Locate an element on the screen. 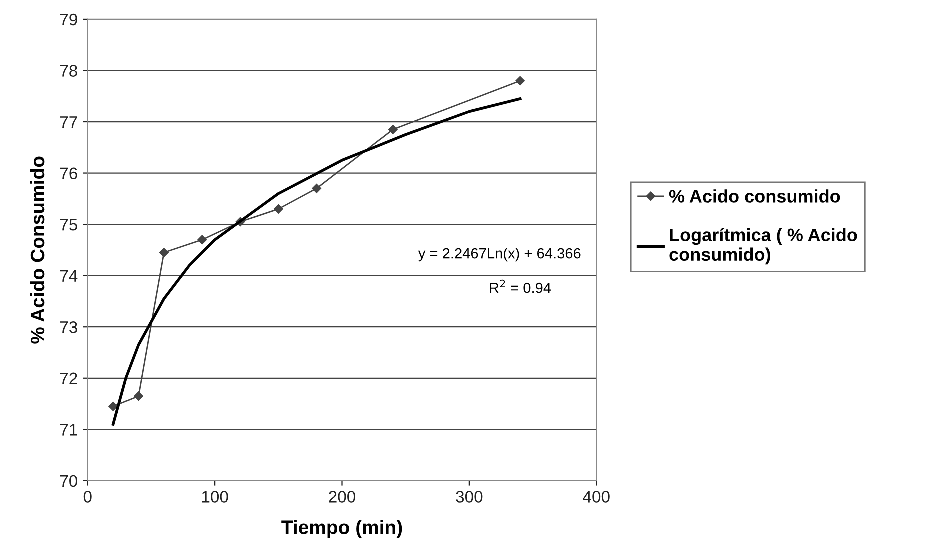 This screenshot has height=556, width=925. y-tick-label: 74 is located at coordinates (69, 276).